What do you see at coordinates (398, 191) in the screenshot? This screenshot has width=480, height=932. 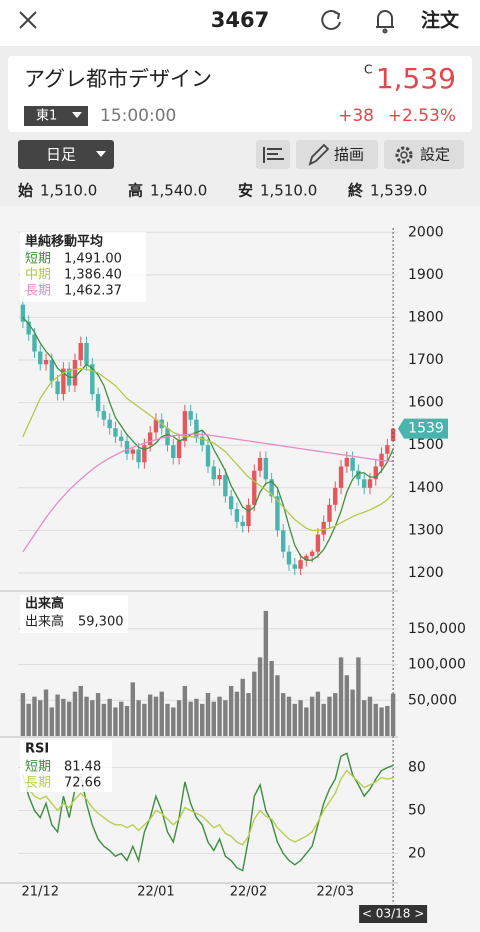 I see `ohlc-value: 1,539.0` at bounding box center [398, 191].